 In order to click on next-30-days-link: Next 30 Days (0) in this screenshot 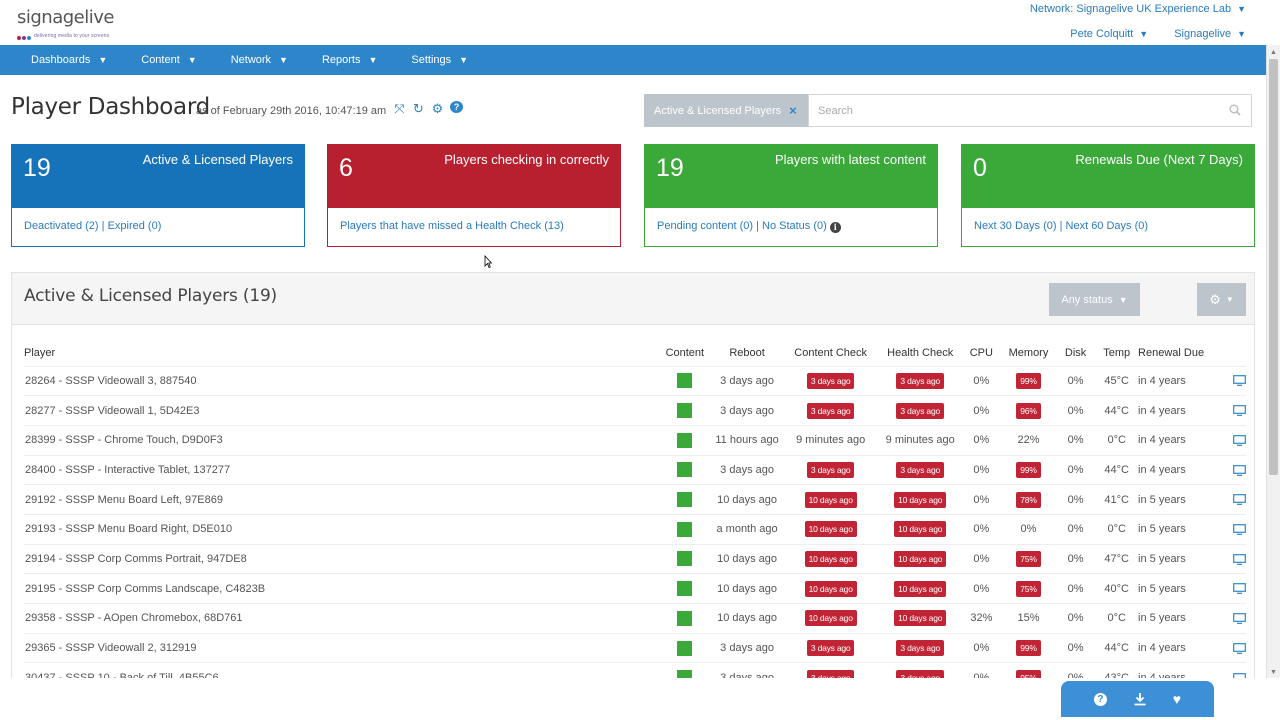, I will do `click(1015, 226)`.